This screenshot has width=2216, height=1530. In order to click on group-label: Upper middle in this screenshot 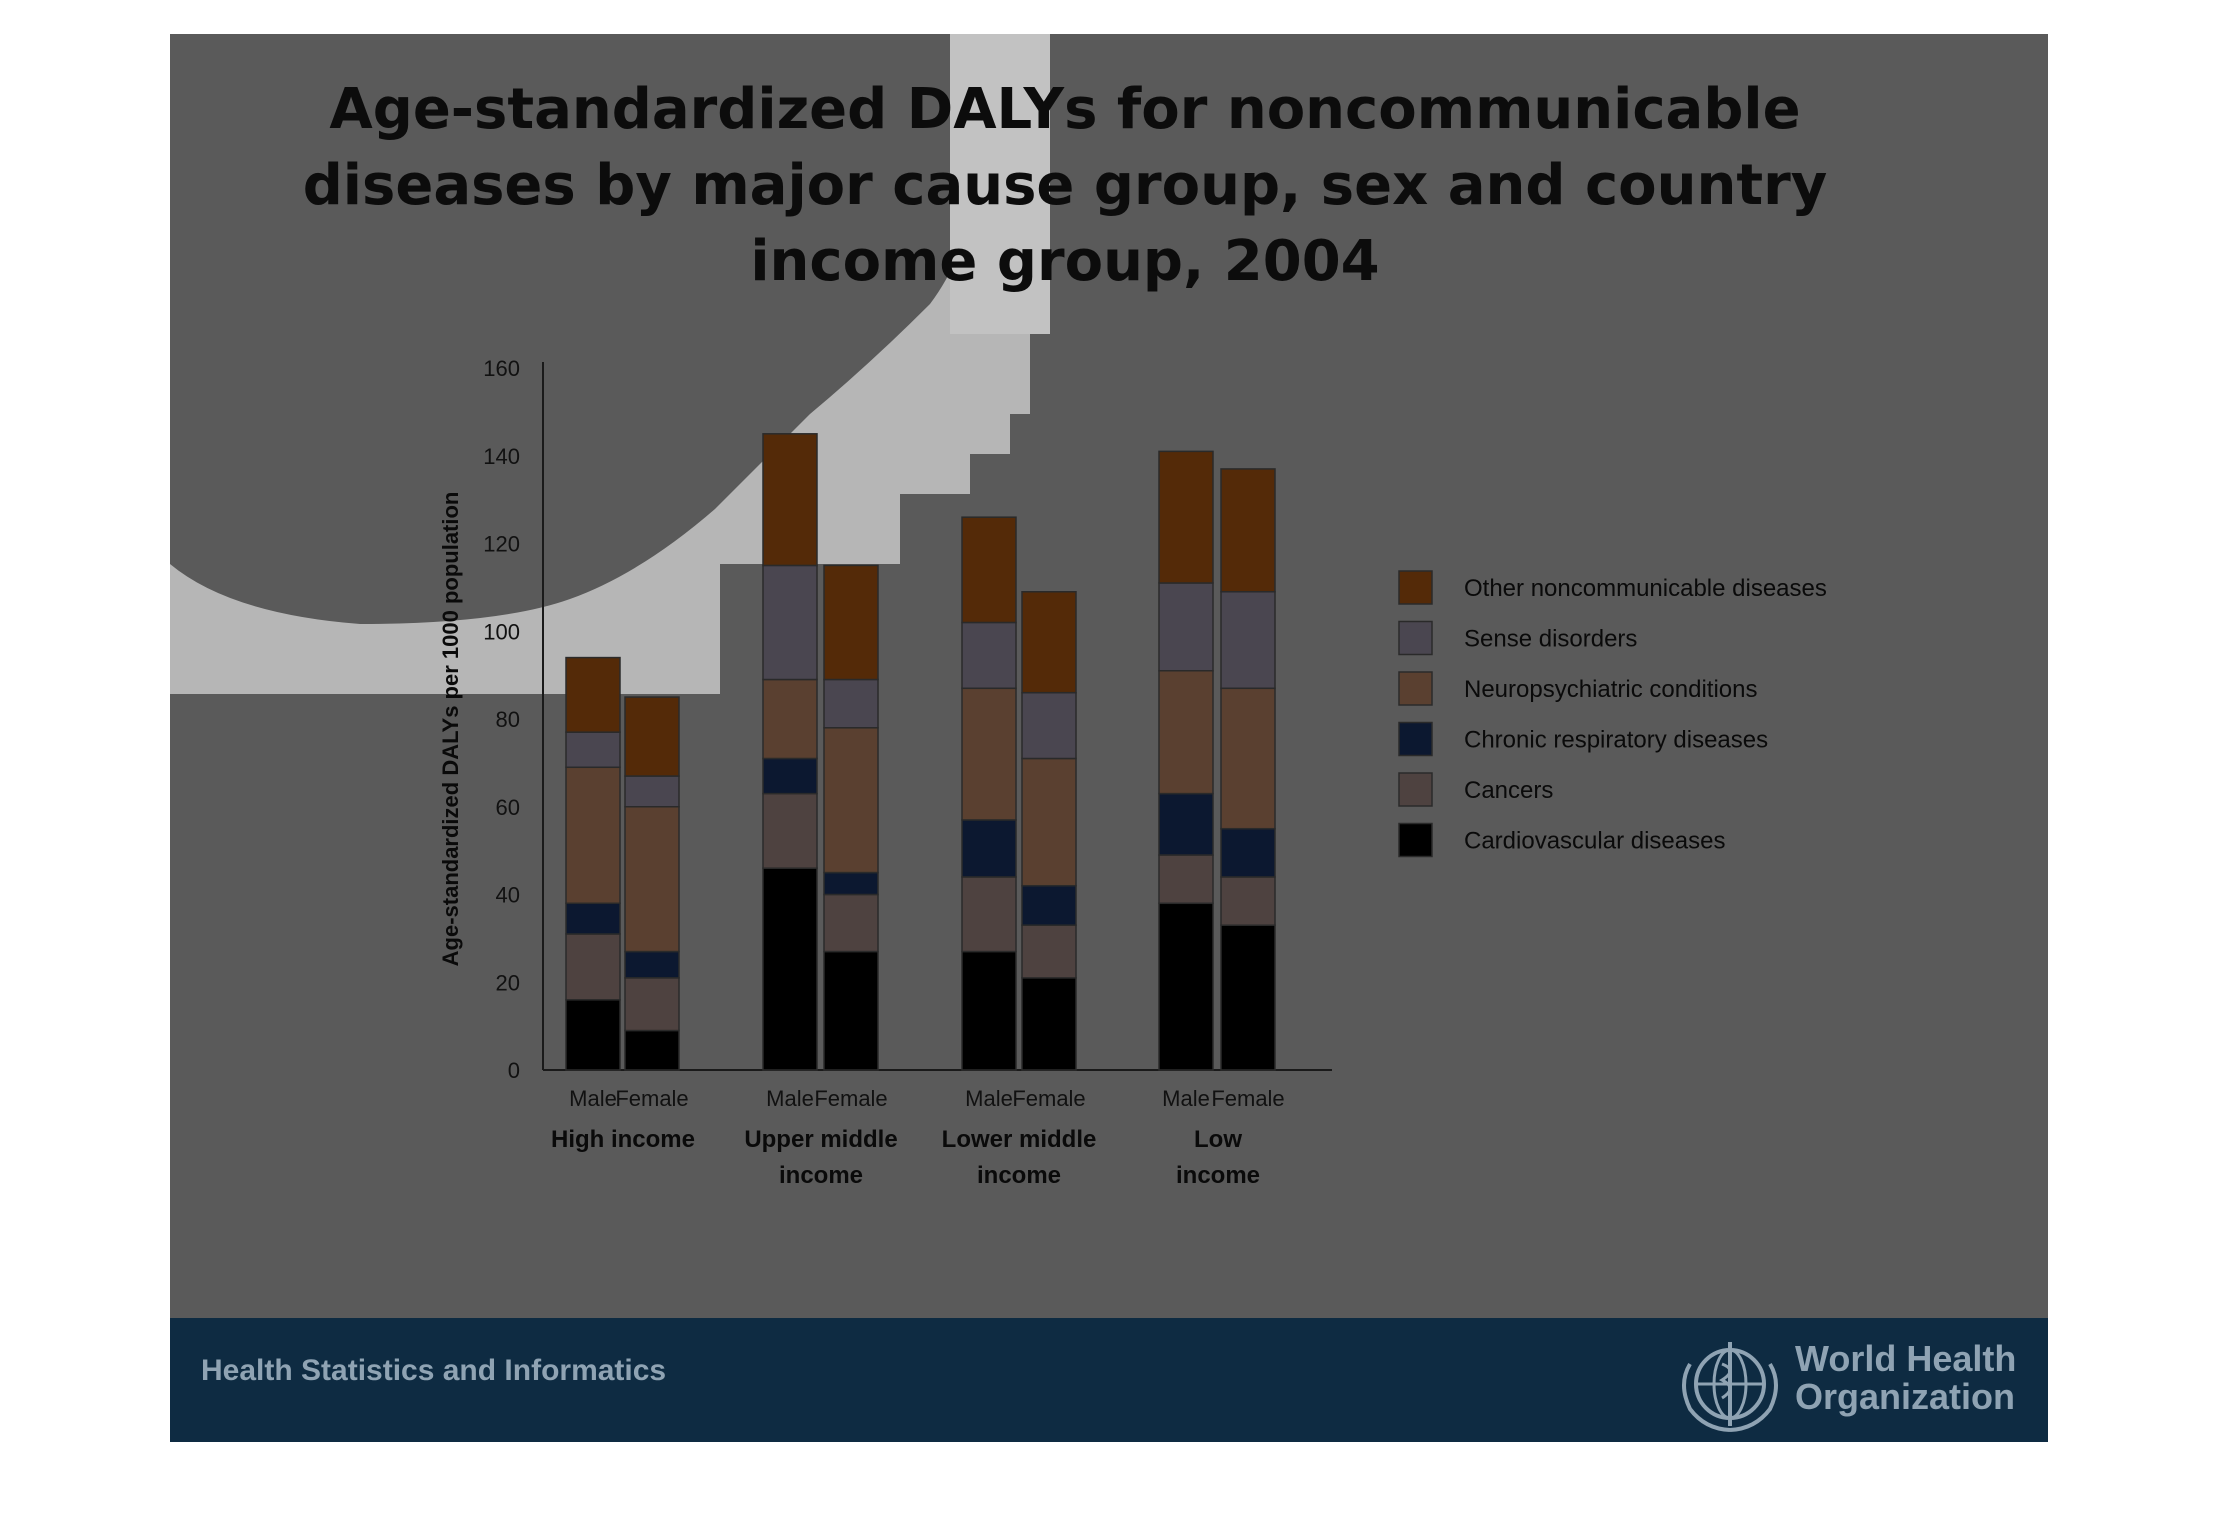, I will do `click(820, 1139)`.